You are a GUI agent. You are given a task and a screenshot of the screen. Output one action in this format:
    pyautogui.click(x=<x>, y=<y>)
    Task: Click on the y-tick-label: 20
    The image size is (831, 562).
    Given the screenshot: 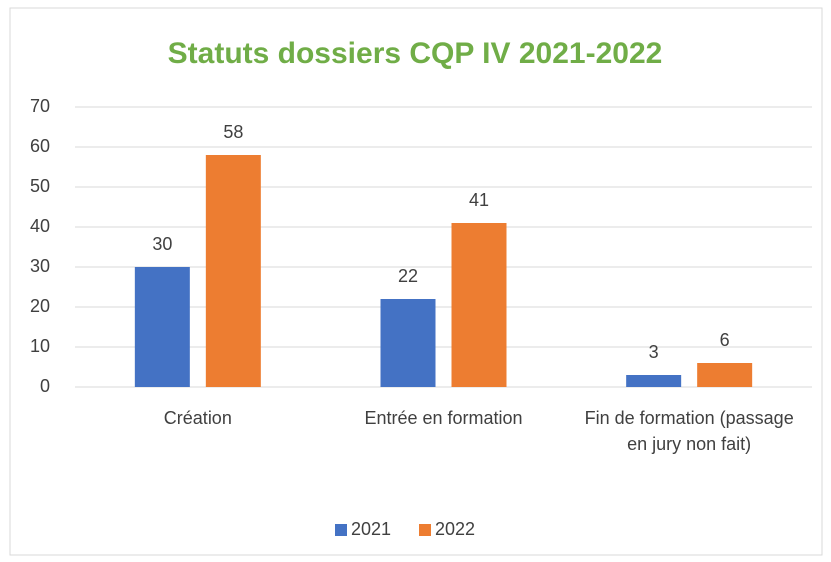 What is the action you would take?
    pyautogui.click(x=40, y=306)
    